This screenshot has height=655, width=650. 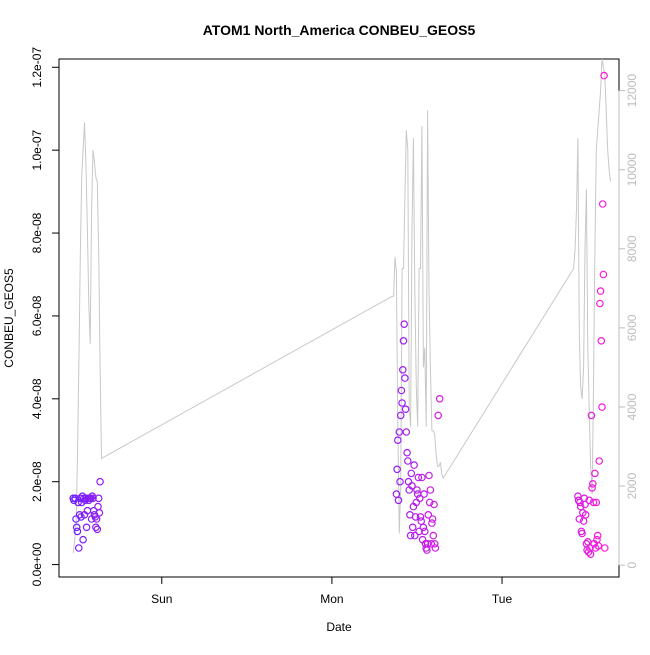 What do you see at coordinates (37, 232) in the screenshot?
I see `y-tick-label: 8.0e-08` at bounding box center [37, 232].